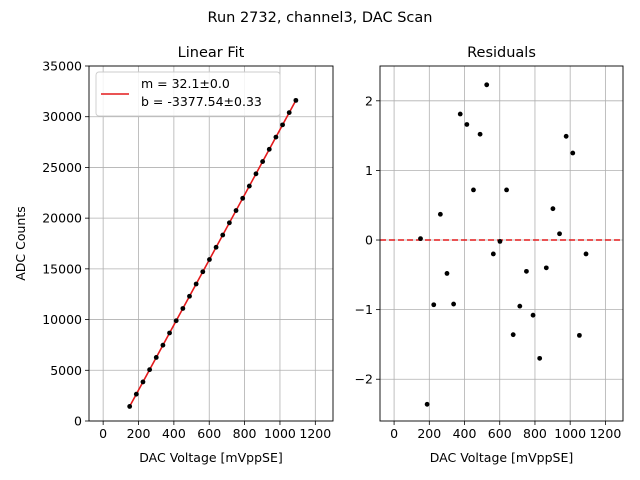 This screenshot has width=640, height=480. I want to click on legend-box, so click(188, 94).